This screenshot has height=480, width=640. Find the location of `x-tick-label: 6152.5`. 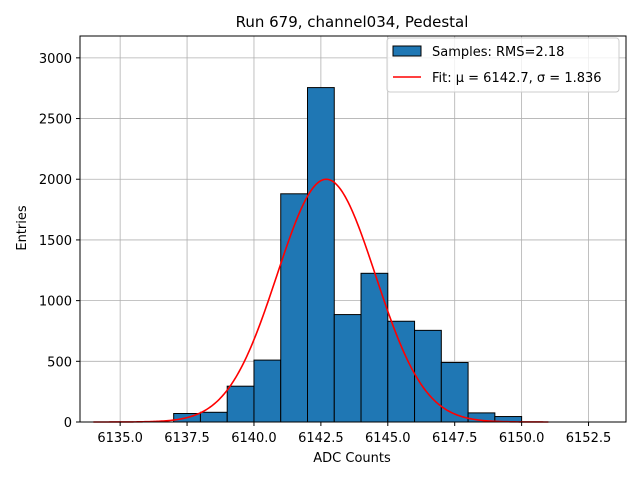

x-tick-label: 6152.5 is located at coordinates (589, 438).